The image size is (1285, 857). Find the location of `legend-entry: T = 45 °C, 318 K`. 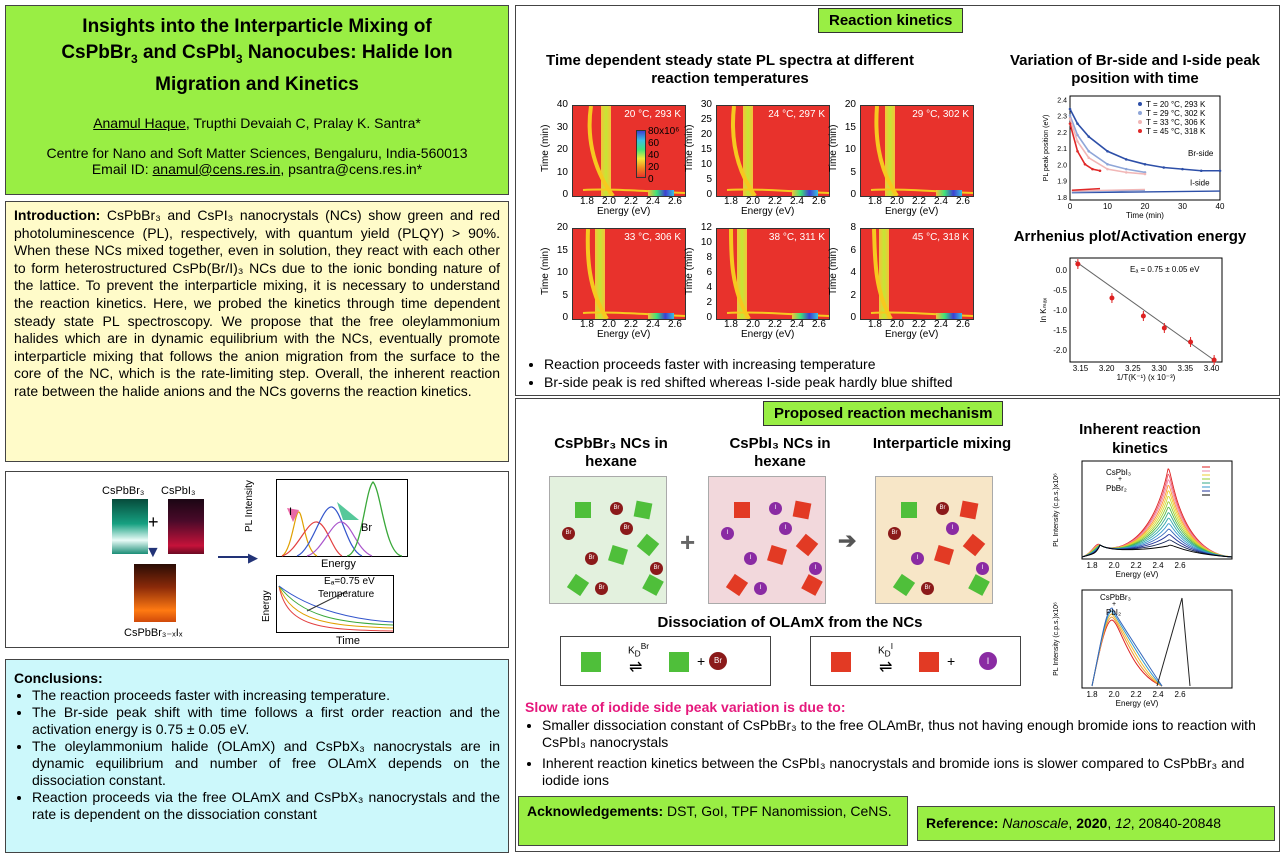

legend-entry: T = 45 °C, 318 K is located at coordinates (1176, 131).